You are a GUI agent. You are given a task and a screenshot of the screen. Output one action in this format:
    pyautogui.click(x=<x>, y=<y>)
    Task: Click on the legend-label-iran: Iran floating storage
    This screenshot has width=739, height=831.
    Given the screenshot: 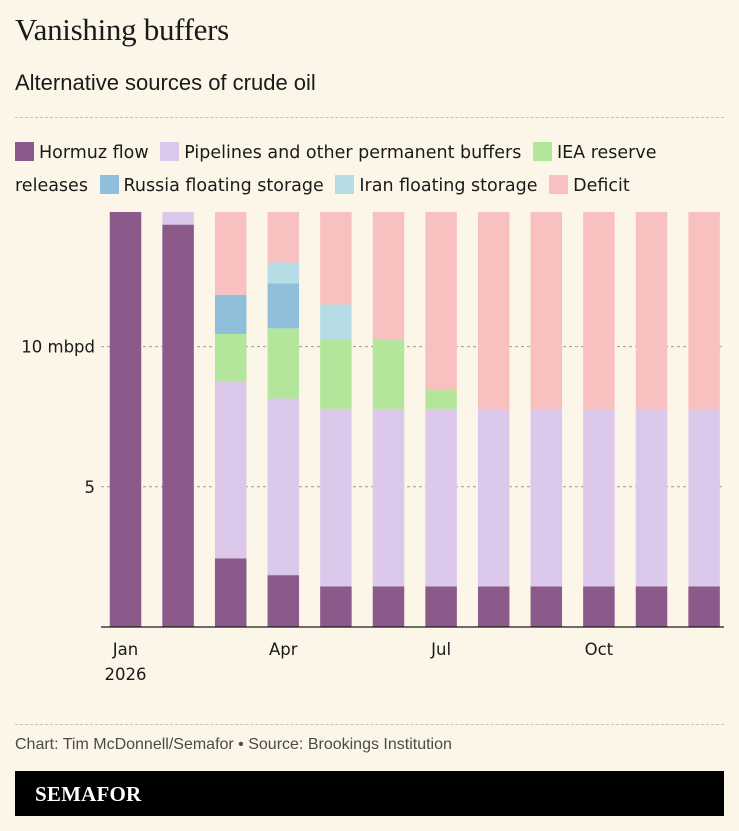 What is the action you would take?
    pyautogui.click(x=448, y=186)
    